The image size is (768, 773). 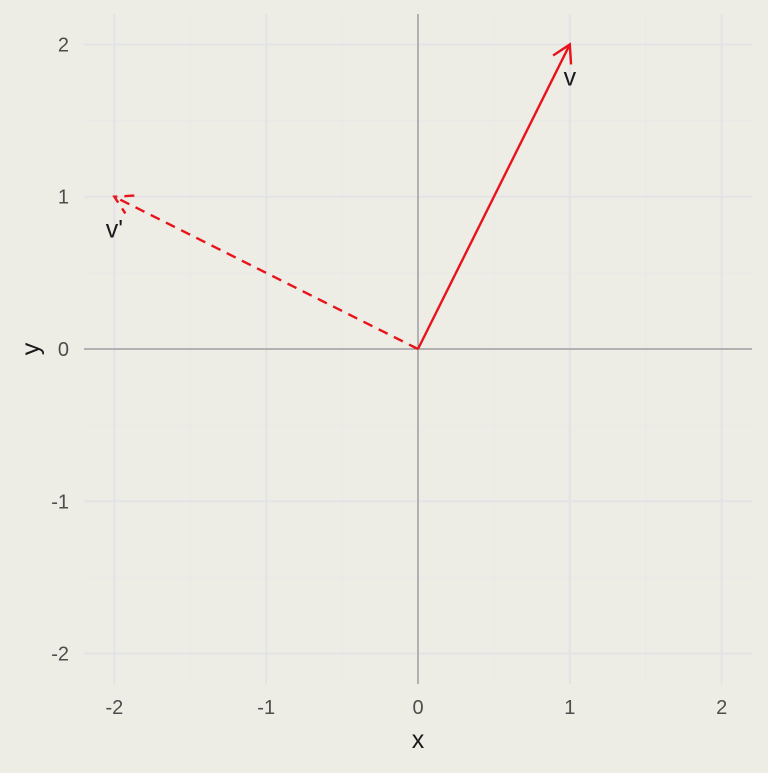 What do you see at coordinates (114, 230) in the screenshot?
I see `vector-label: v'` at bounding box center [114, 230].